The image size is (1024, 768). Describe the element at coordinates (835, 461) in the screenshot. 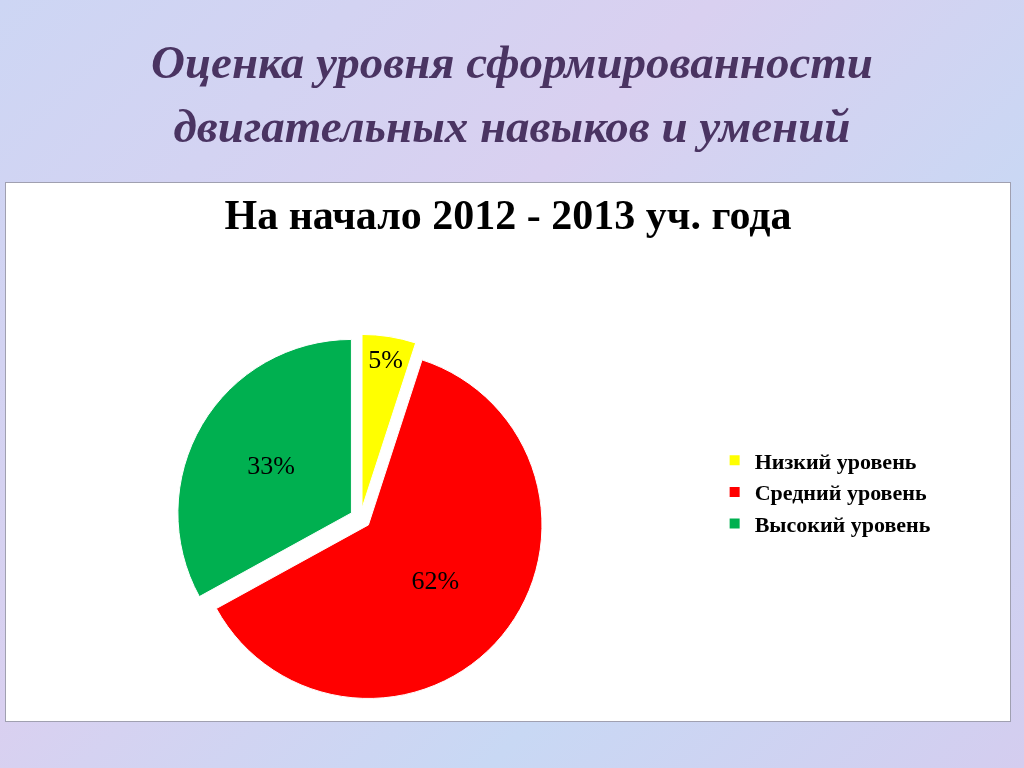

I see `legend-label: Низкий уровень` at that location.